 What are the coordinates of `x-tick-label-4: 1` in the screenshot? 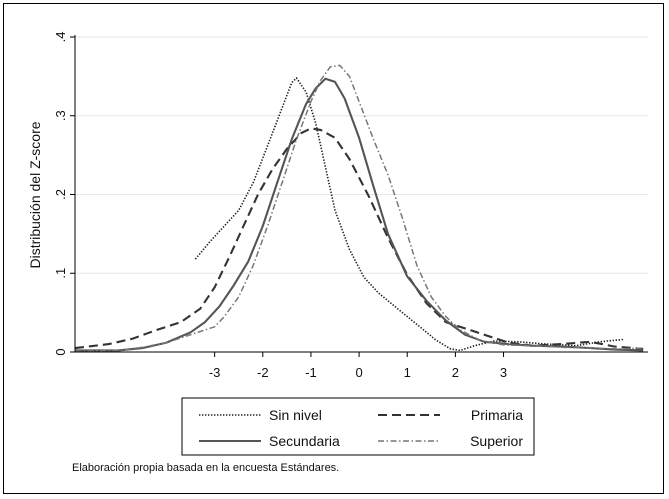 It's located at (407, 372).